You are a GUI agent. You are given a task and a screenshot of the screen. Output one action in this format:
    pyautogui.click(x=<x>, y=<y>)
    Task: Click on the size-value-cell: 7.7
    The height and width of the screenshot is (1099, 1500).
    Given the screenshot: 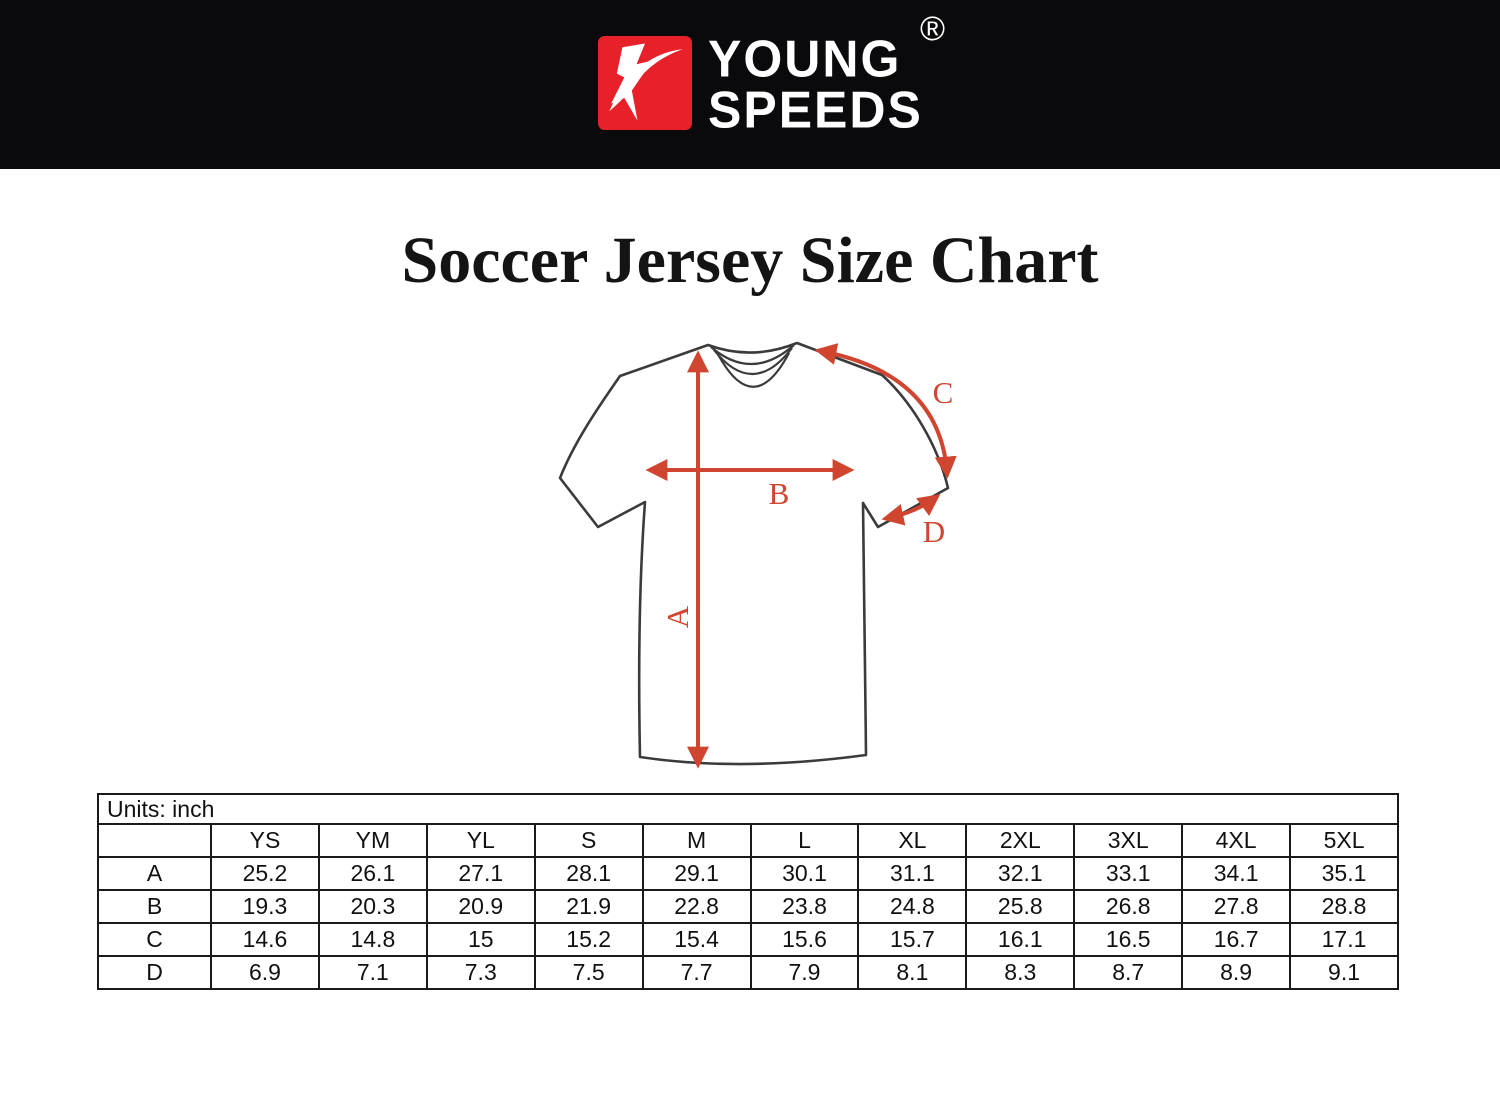 What is the action you would take?
    pyautogui.click(x=696, y=972)
    